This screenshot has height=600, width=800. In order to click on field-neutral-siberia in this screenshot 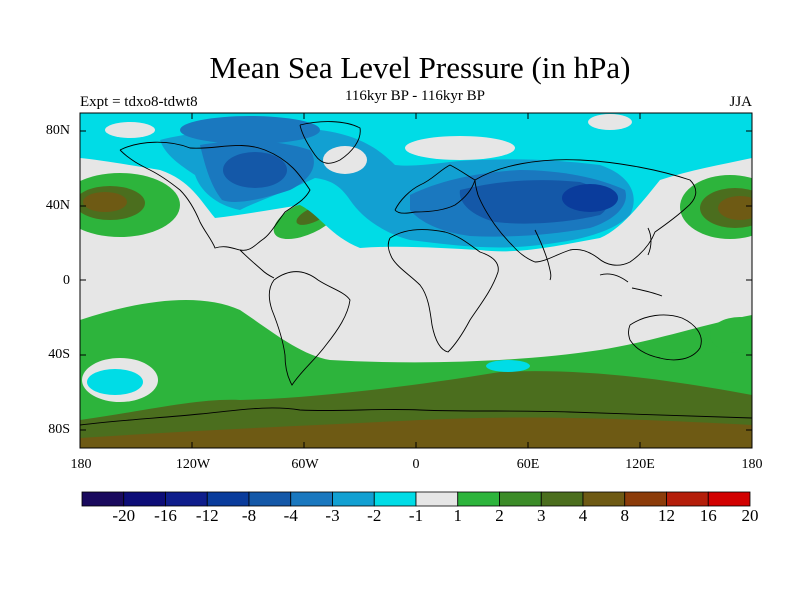, I will do `click(610, 122)`.